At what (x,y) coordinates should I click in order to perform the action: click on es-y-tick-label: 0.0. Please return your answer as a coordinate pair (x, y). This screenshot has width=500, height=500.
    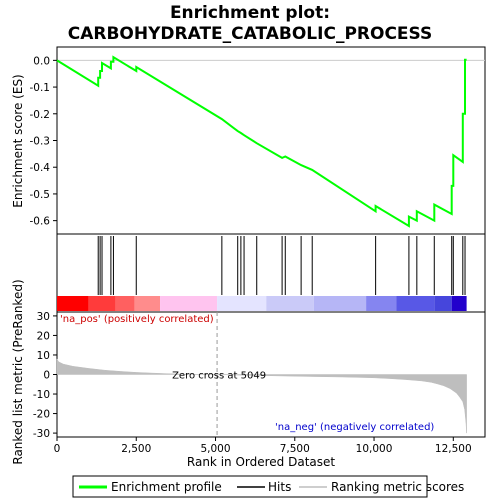
    Looking at the image, I should click on (41, 61).